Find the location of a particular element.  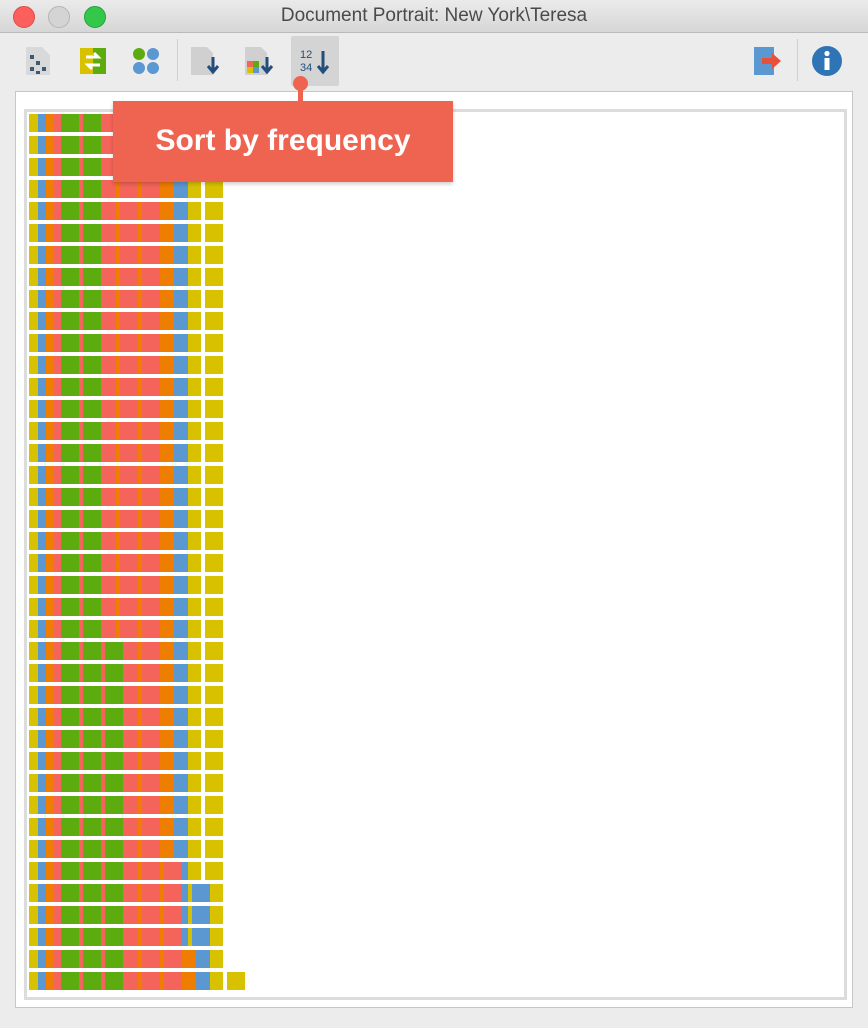

portrait-view-button is located at coordinates (38, 61).